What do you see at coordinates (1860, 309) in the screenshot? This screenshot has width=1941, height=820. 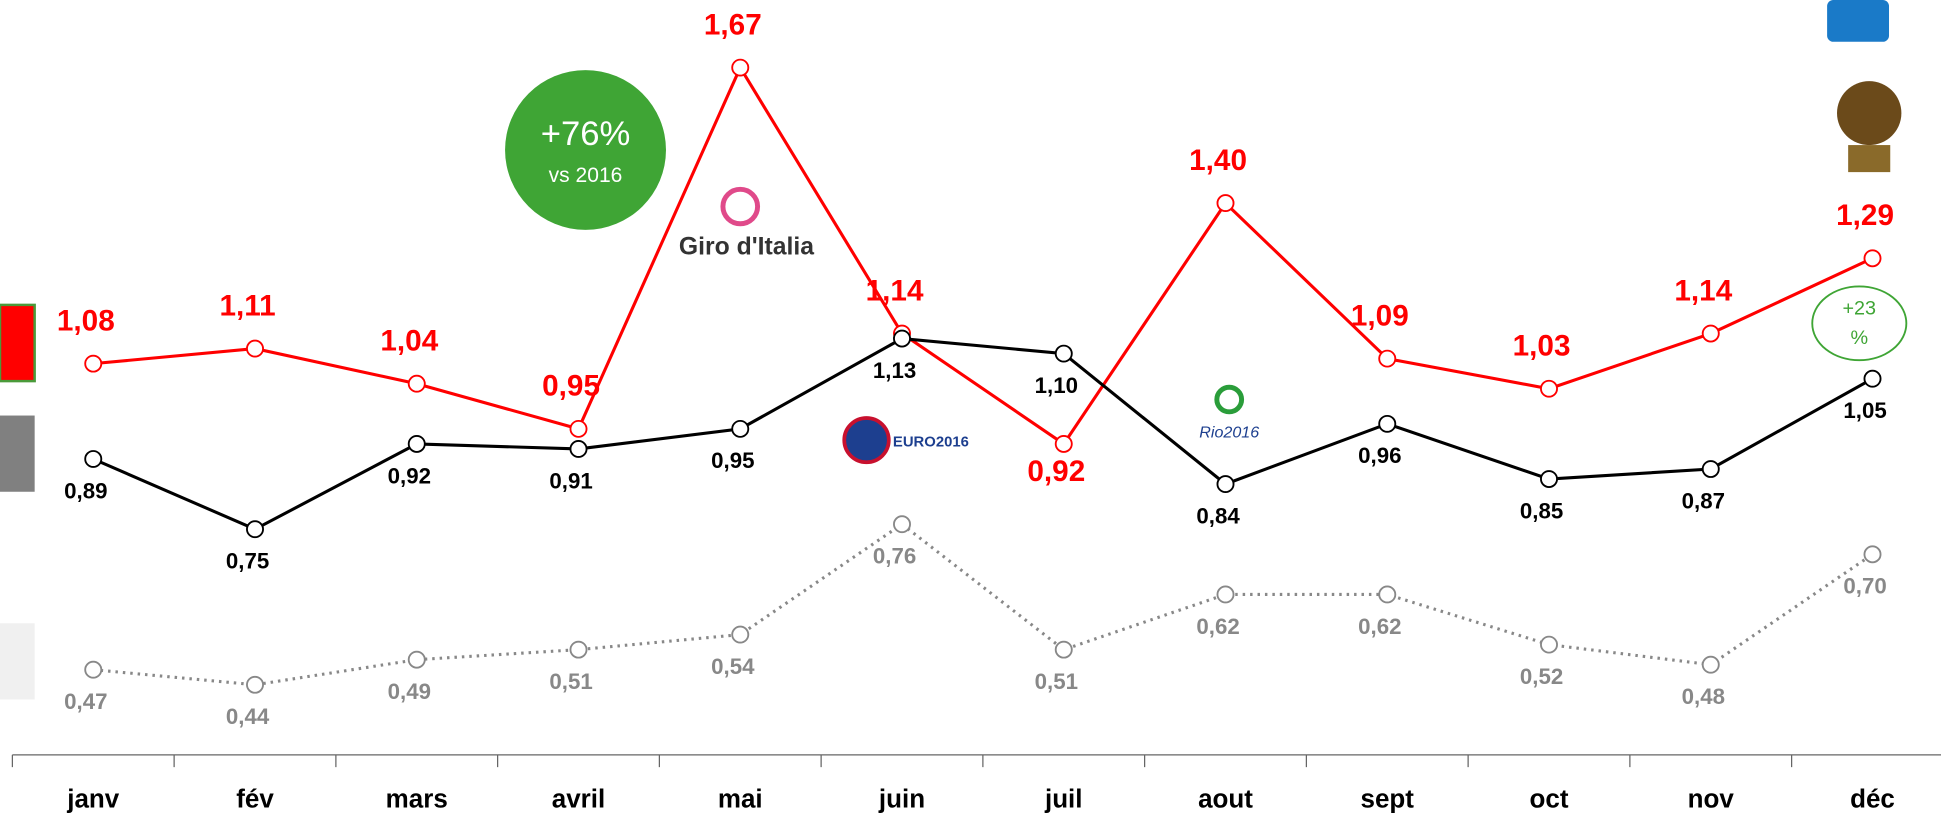 I see `badge-text: +23` at bounding box center [1860, 309].